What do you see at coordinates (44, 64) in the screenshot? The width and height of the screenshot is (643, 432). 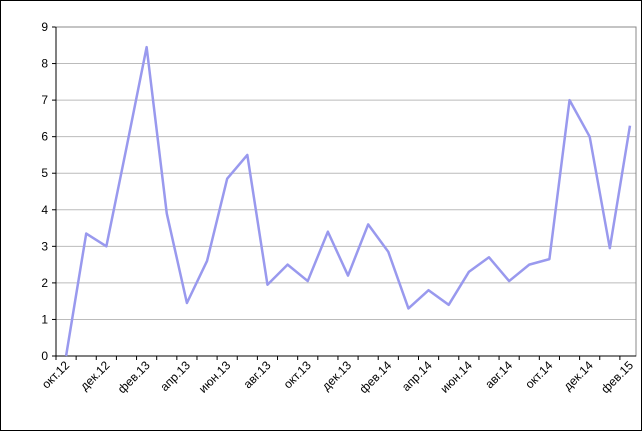 I see `y-tick-label: 8` at bounding box center [44, 64].